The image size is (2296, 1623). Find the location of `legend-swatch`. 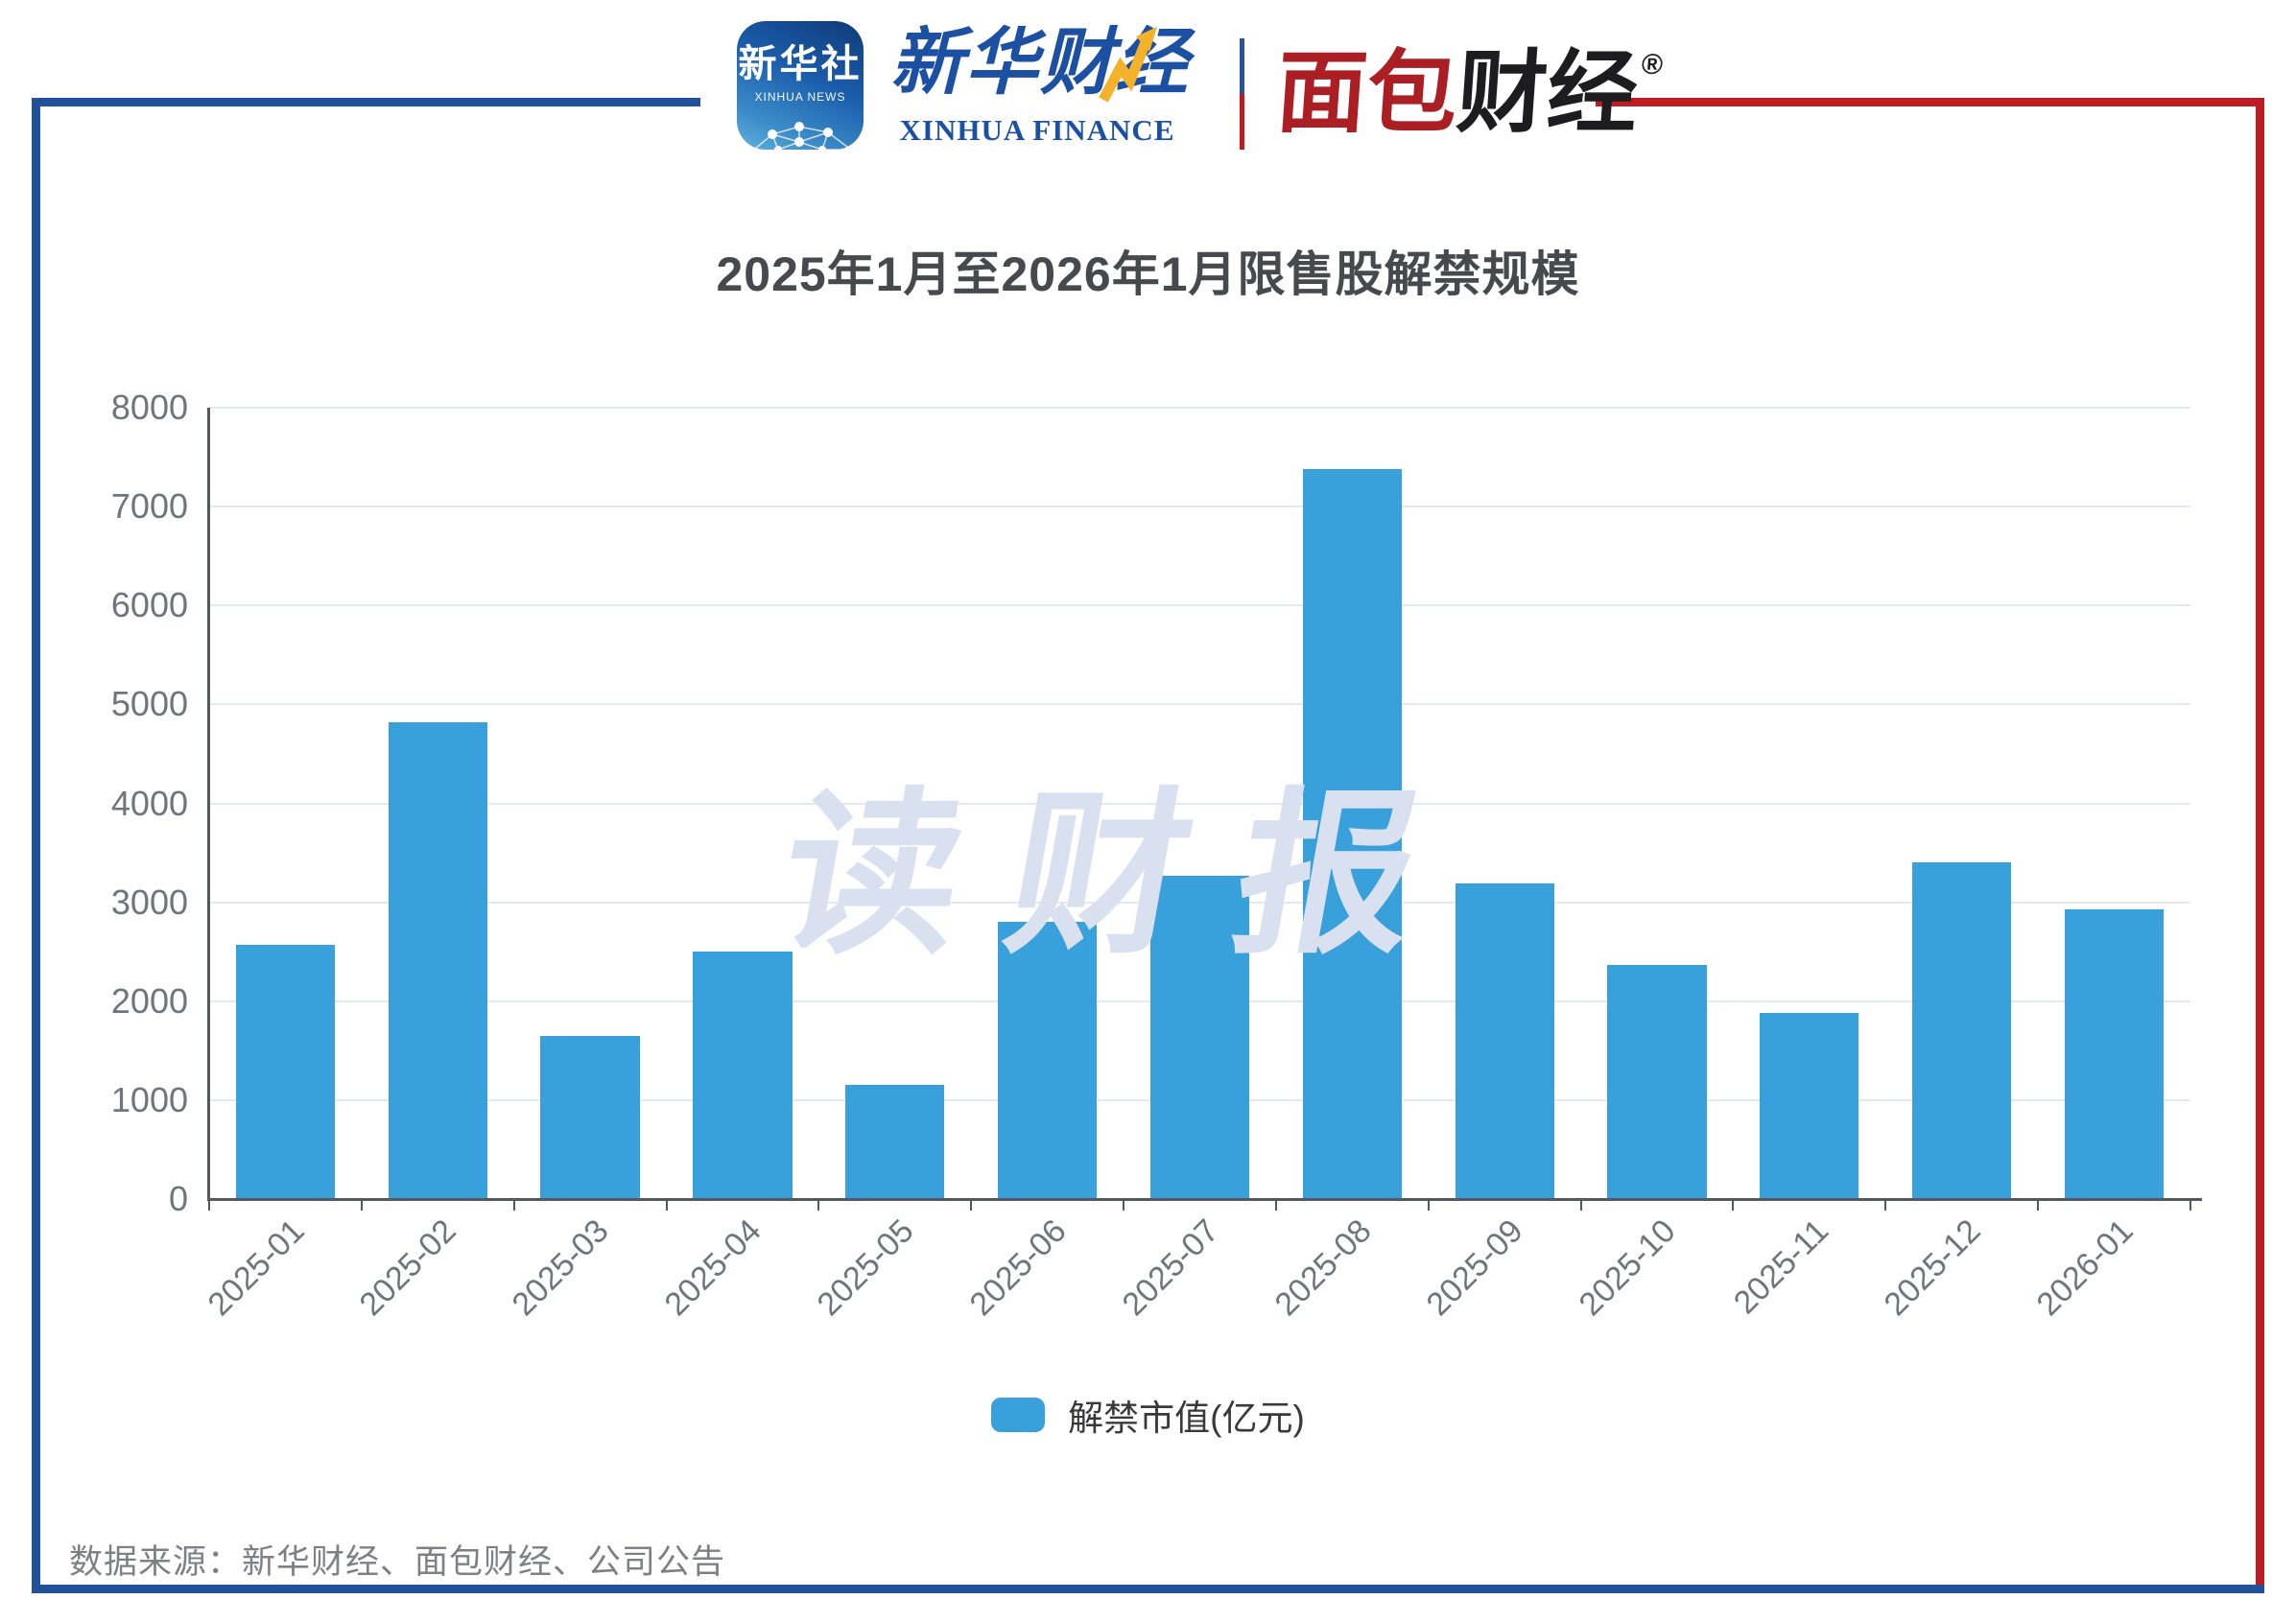

legend-swatch is located at coordinates (1018, 1415).